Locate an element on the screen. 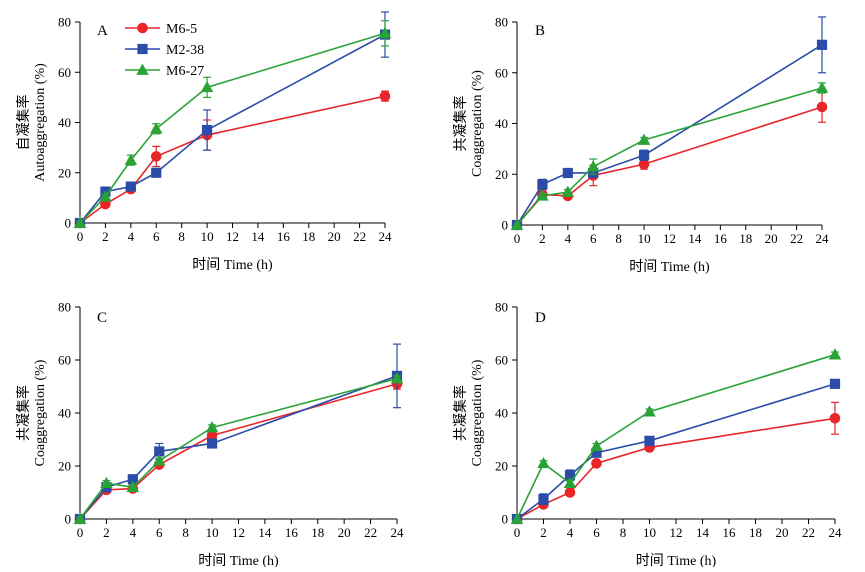 The height and width of the screenshot is (572, 865). legend-label: M6-27 is located at coordinates (185, 71).